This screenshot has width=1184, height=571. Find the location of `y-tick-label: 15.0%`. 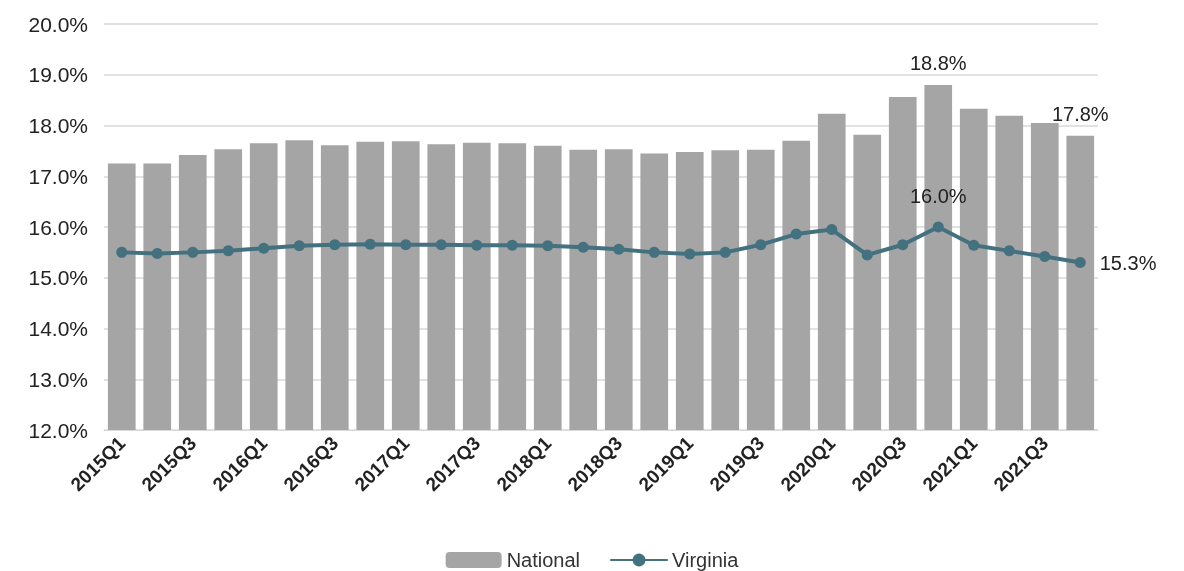

y-tick-label: 15.0% is located at coordinates (58, 278).